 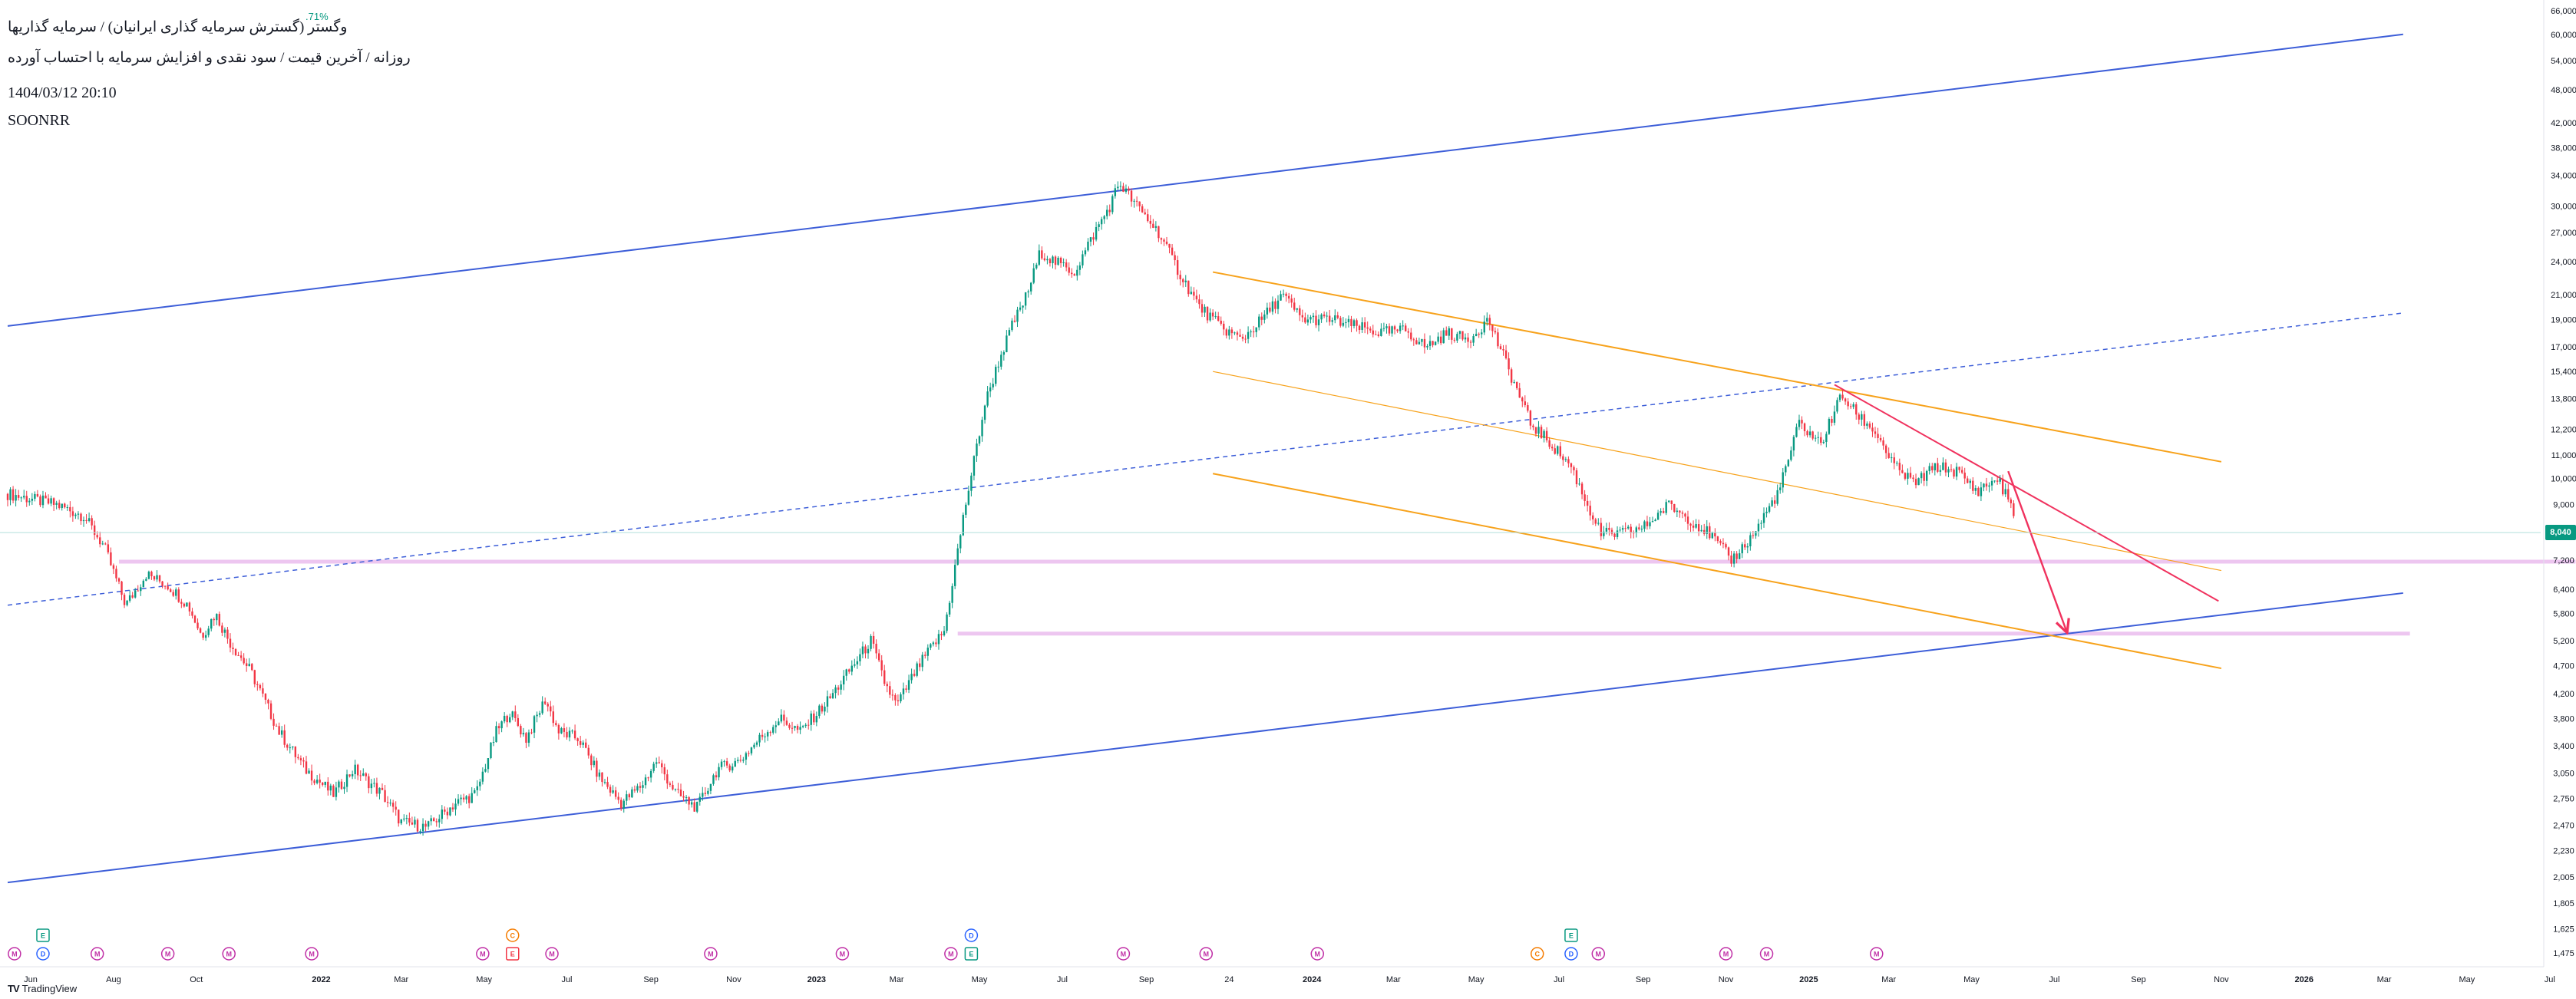 I want to click on event-badge-label: D, so click(x=1571, y=954).